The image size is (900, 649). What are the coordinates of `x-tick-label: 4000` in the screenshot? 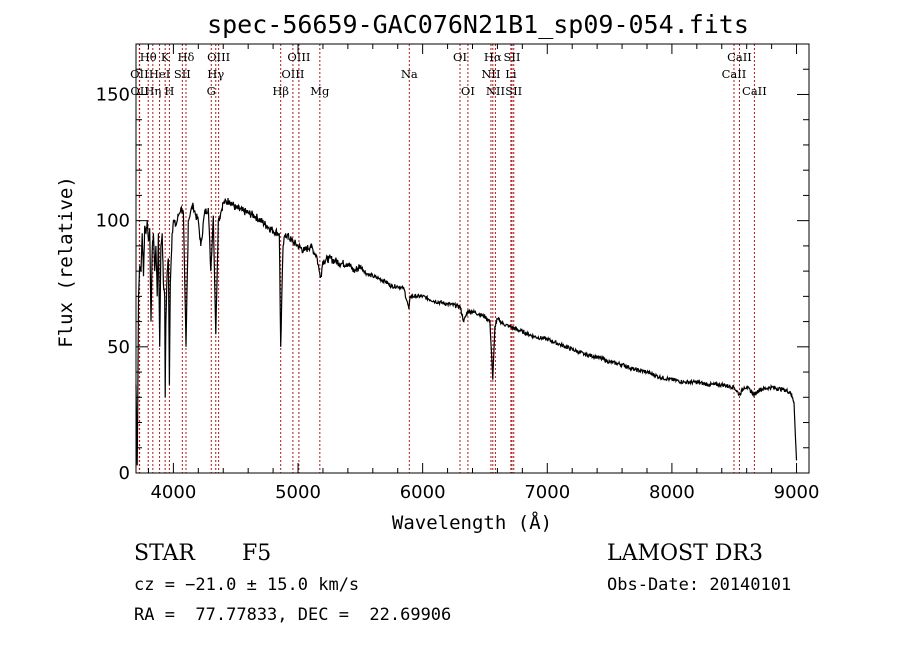 It's located at (173, 492).